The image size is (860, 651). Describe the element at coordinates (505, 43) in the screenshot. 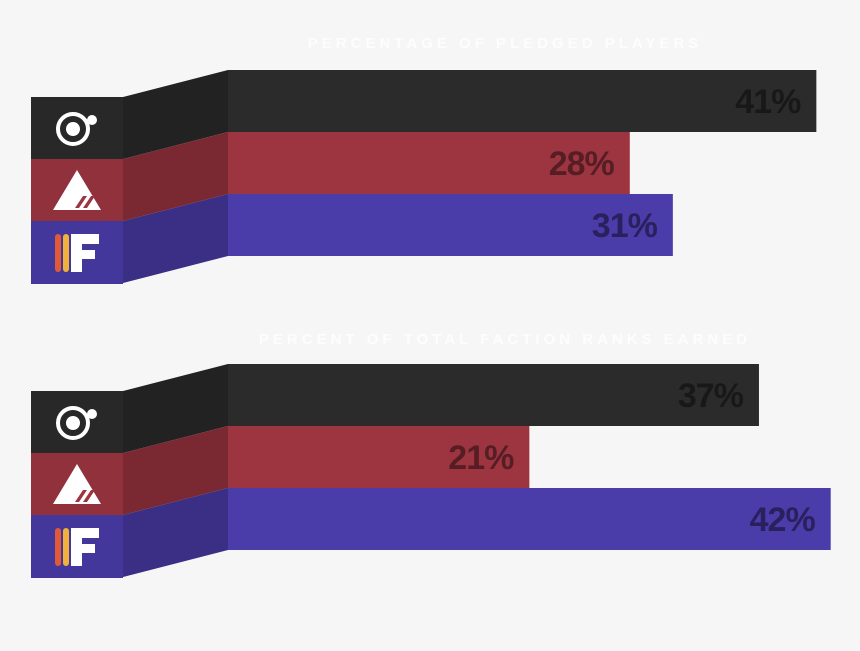

I see `chart-title: PERCENTAGE OF PLEDGED PLAYERS` at that location.